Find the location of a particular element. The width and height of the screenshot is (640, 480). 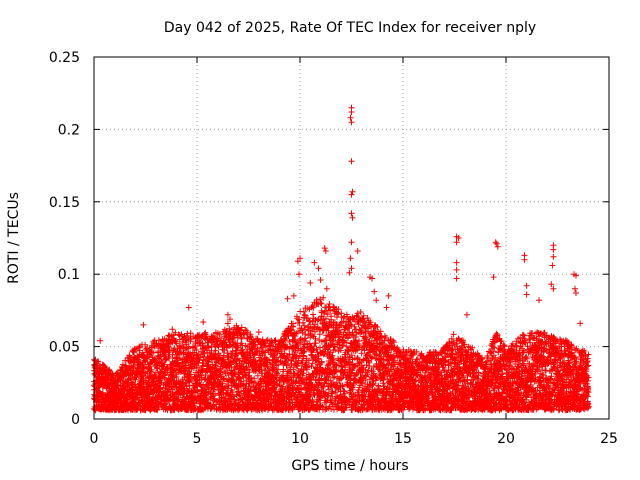

y-tick-label: 0.05 is located at coordinates (64, 348).